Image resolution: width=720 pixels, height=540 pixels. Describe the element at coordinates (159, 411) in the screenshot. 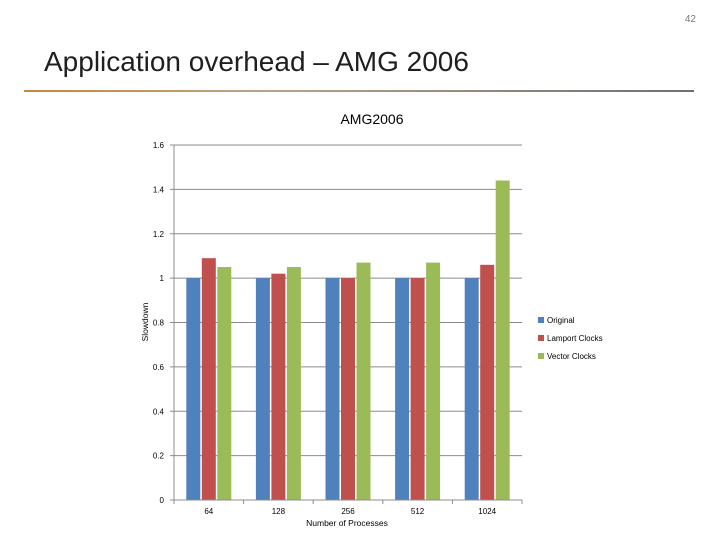

I see `y-tick-label: 0.4` at that location.